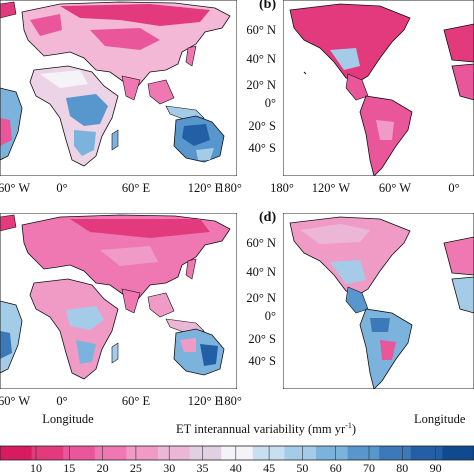 Image resolution: width=474 pixels, height=474 pixels. What do you see at coordinates (354, 429) in the screenshot?
I see `colorbar-title-close: )` at bounding box center [354, 429].